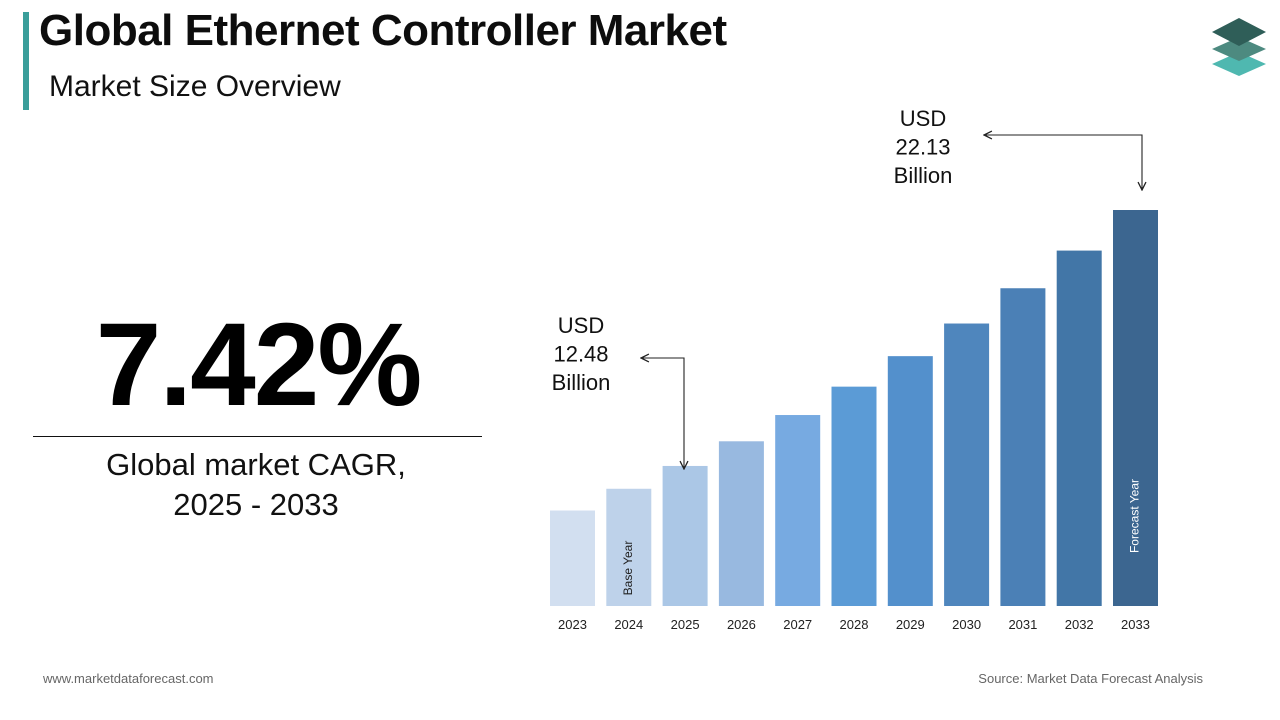  Describe the element at coordinates (628, 624) in the screenshot. I see `x-tick-label: 2024` at that location.